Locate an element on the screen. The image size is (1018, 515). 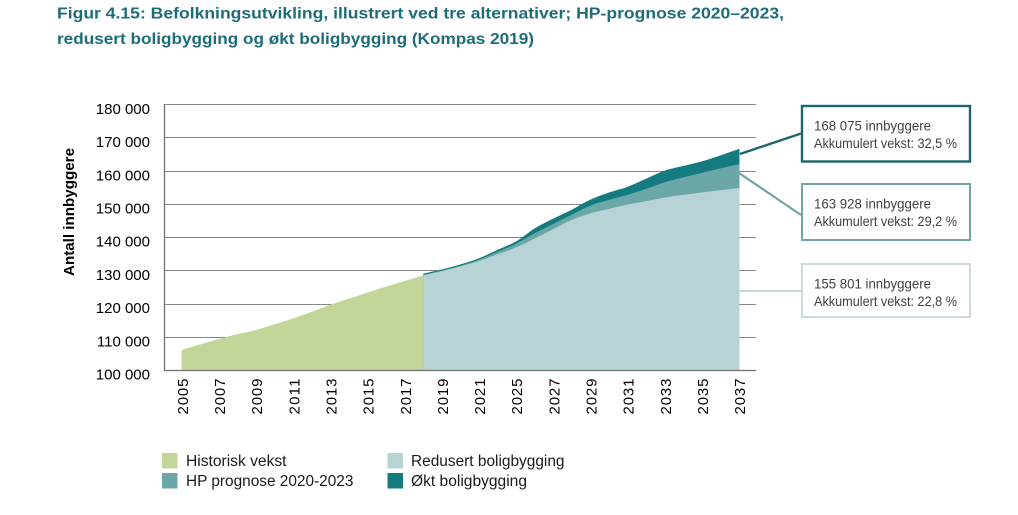
svg-text: 110 000 is located at coordinates (123, 341).